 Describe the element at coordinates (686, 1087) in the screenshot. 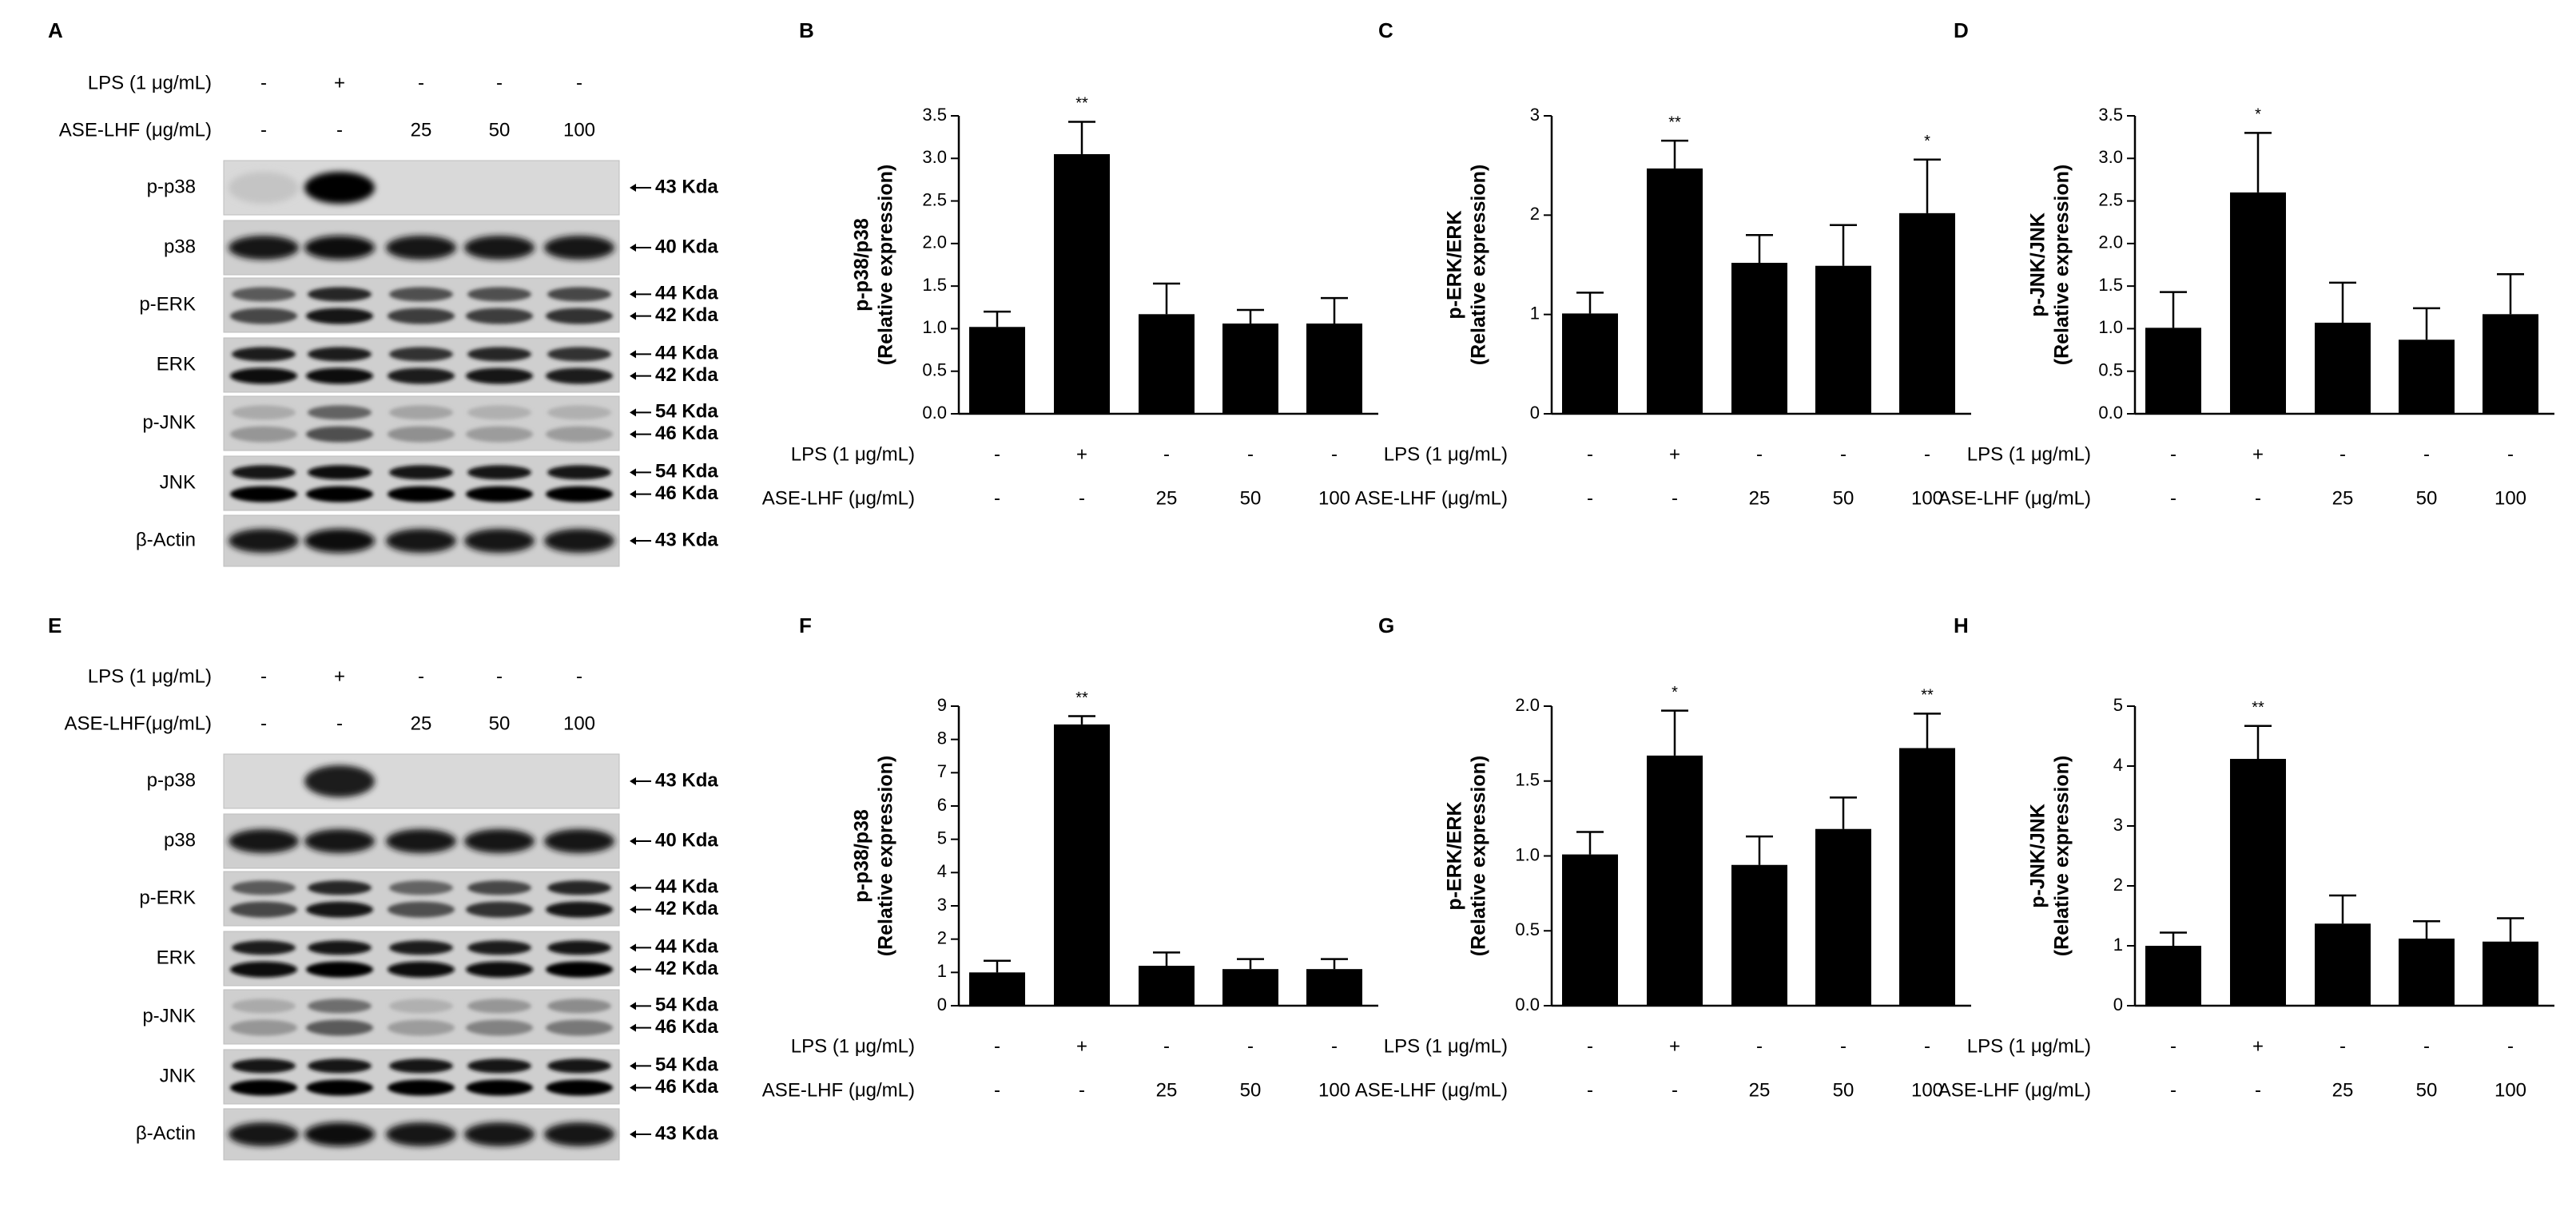

I see `blot-marker-label: 46 Kda` at that location.